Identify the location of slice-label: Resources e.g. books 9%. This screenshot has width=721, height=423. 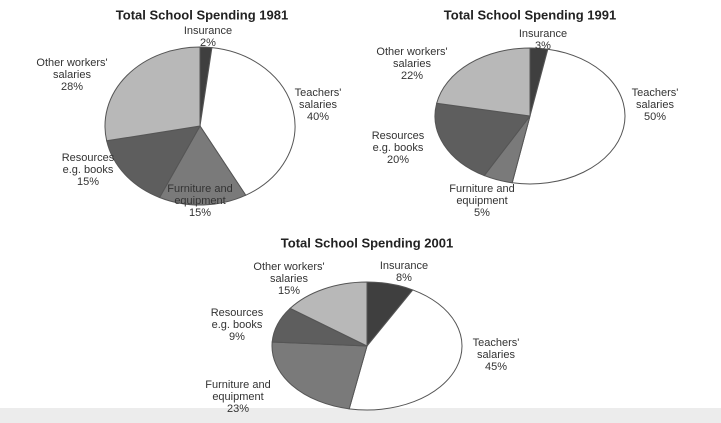
(237, 325).